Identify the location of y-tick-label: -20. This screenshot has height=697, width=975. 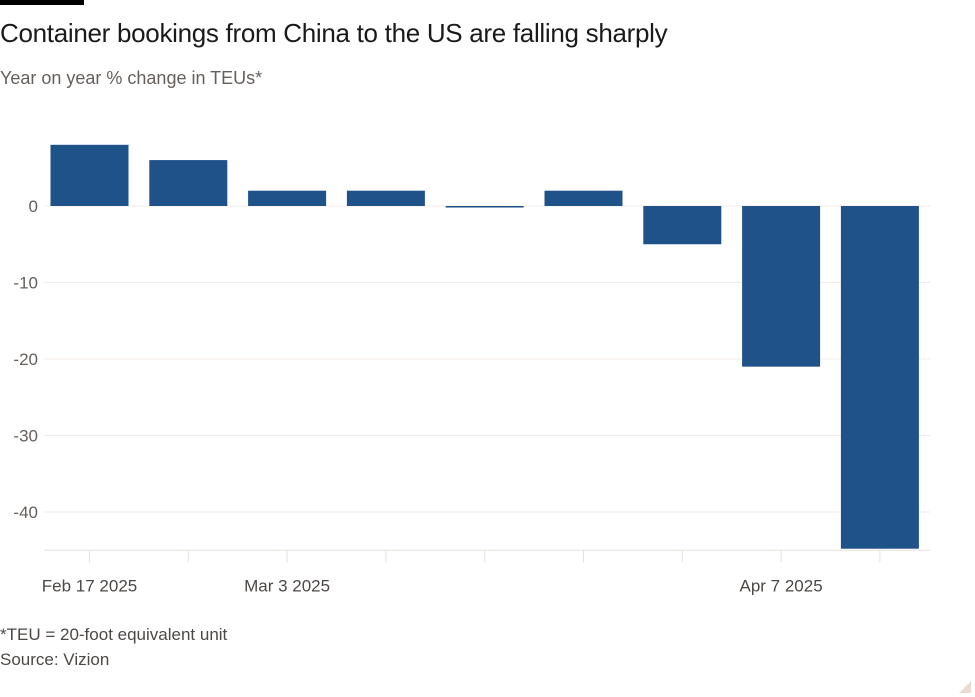
(25, 359).